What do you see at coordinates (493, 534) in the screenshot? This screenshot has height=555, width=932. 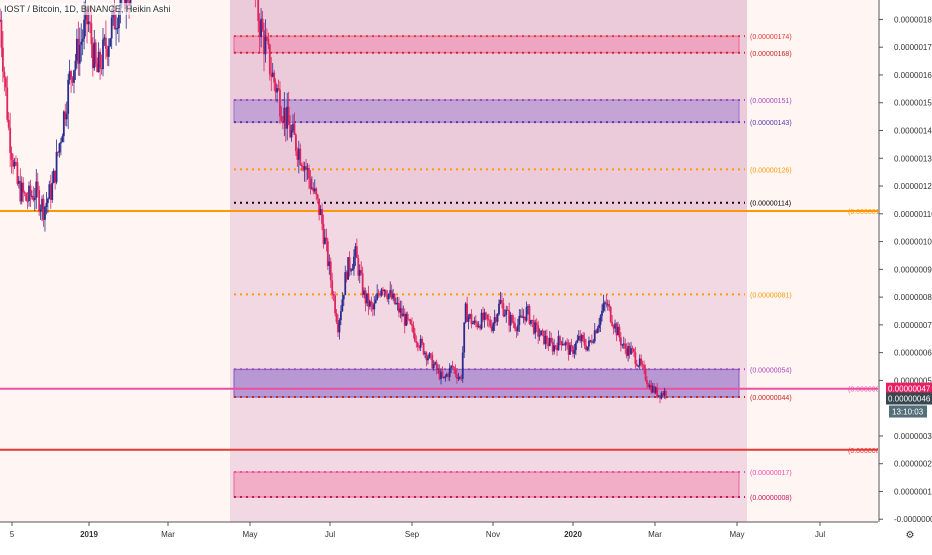 I see `x-tick-label: Nov` at bounding box center [493, 534].